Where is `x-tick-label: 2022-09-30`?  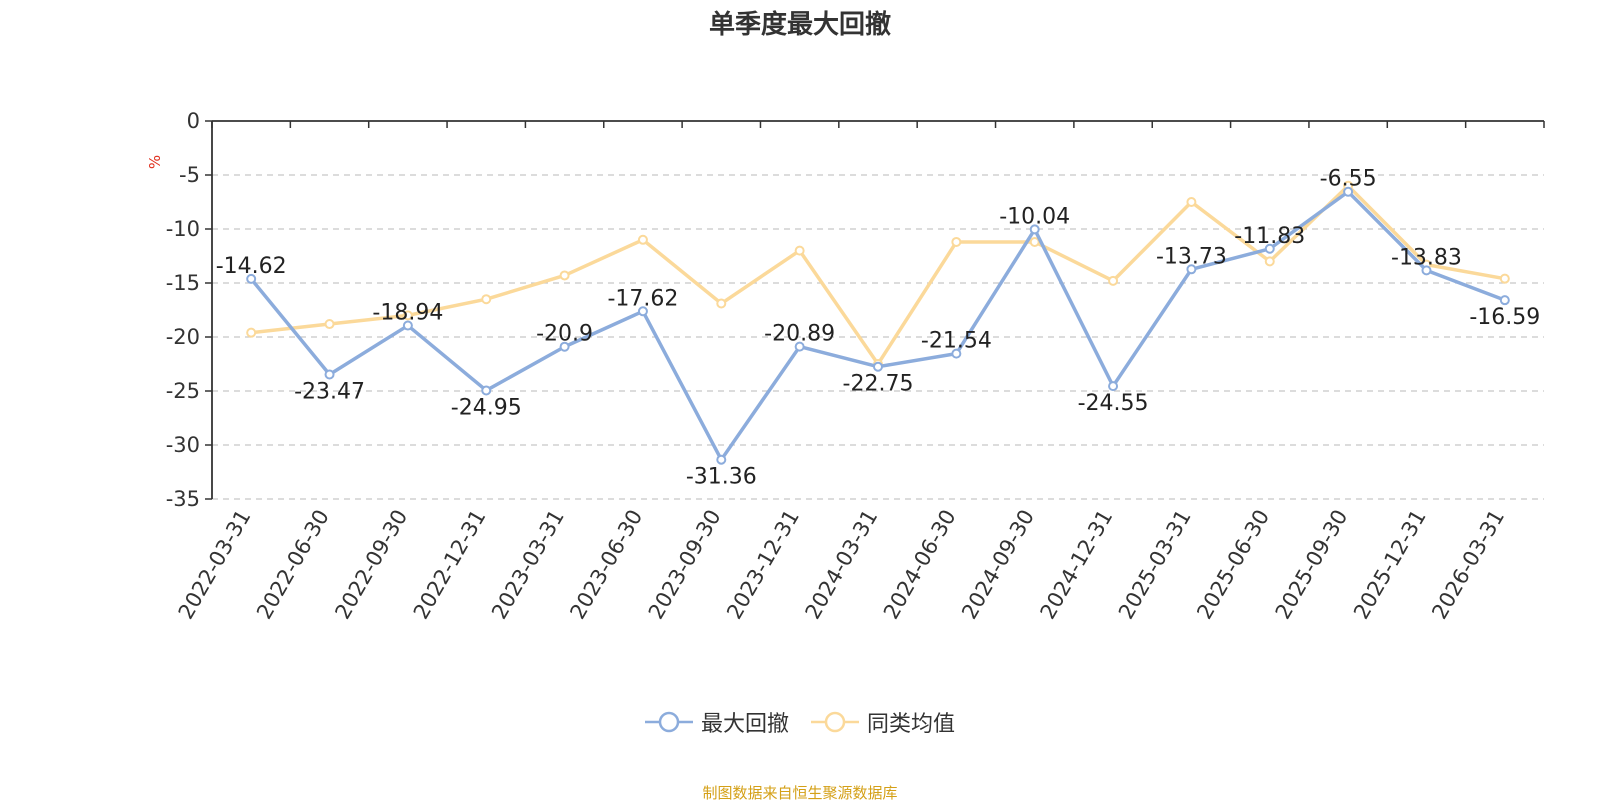 x-tick-label: 2022-09-30 is located at coordinates (371, 564).